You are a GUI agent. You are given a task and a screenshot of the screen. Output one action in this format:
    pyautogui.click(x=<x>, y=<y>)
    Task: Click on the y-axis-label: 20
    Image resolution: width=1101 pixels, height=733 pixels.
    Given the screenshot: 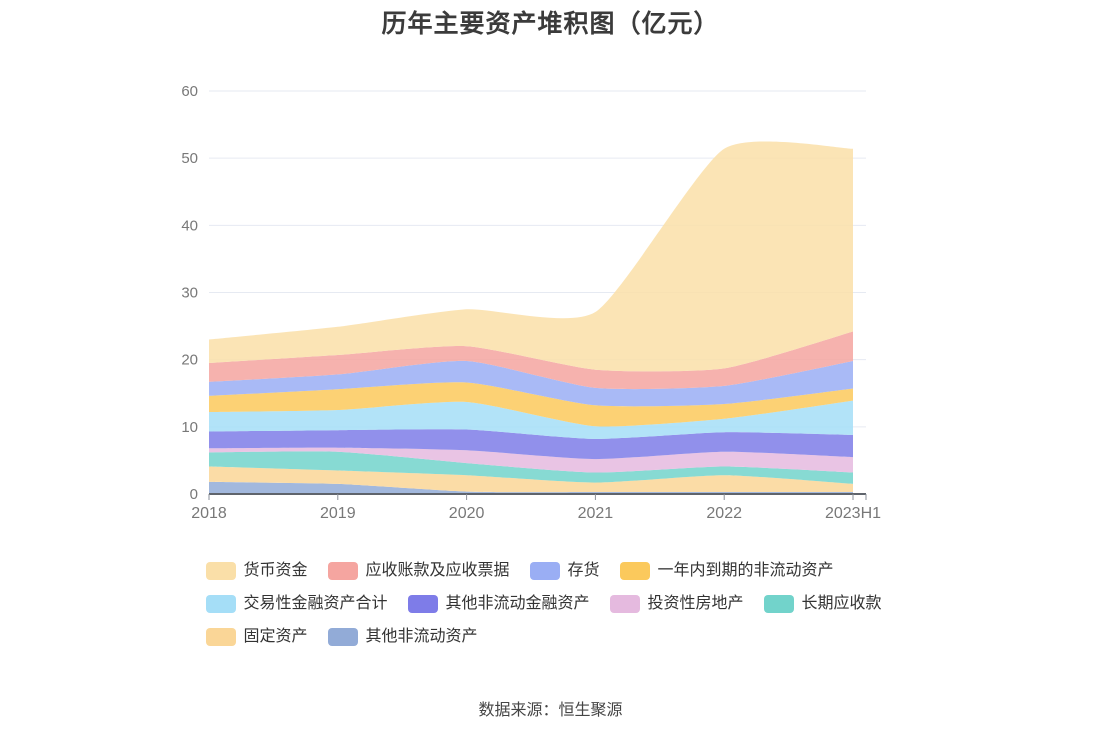 What is the action you would take?
    pyautogui.click(x=189, y=360)
    